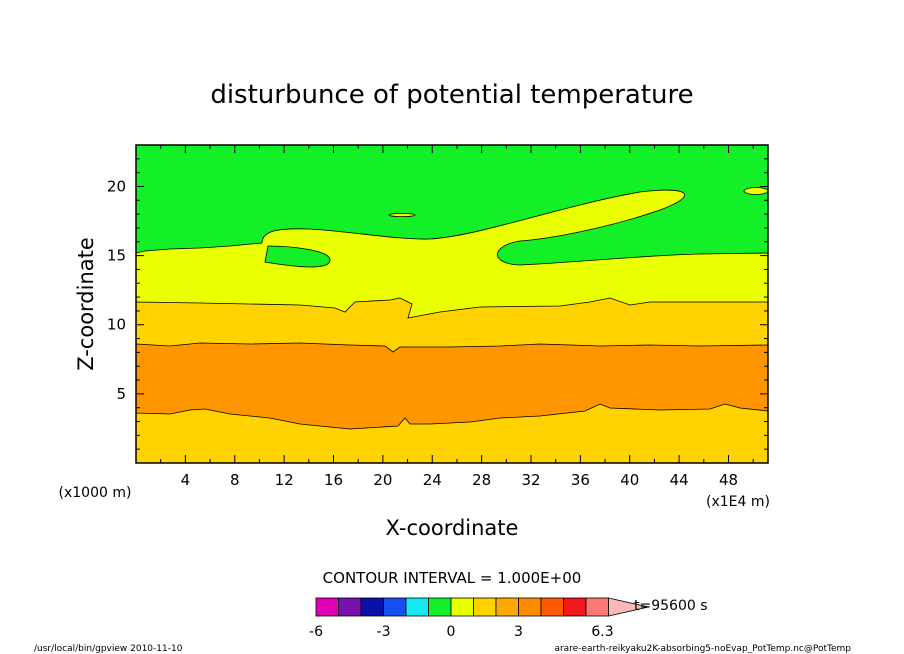  What do you see at coordinates (451, 632) in the screenshot?
I see `colorbar-tick-label: 0` at bounding box center [451, 632].